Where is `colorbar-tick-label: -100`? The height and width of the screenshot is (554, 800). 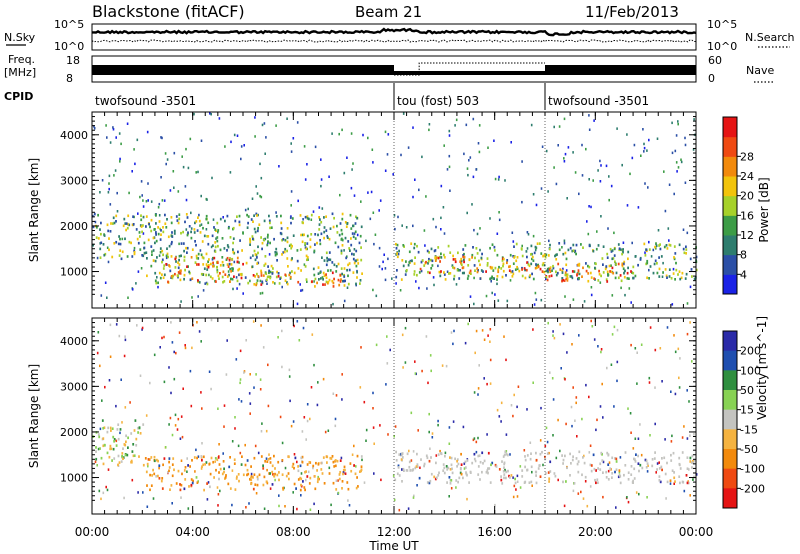 colorbar-tick-label: -100 is located at coordinates (752, 469).